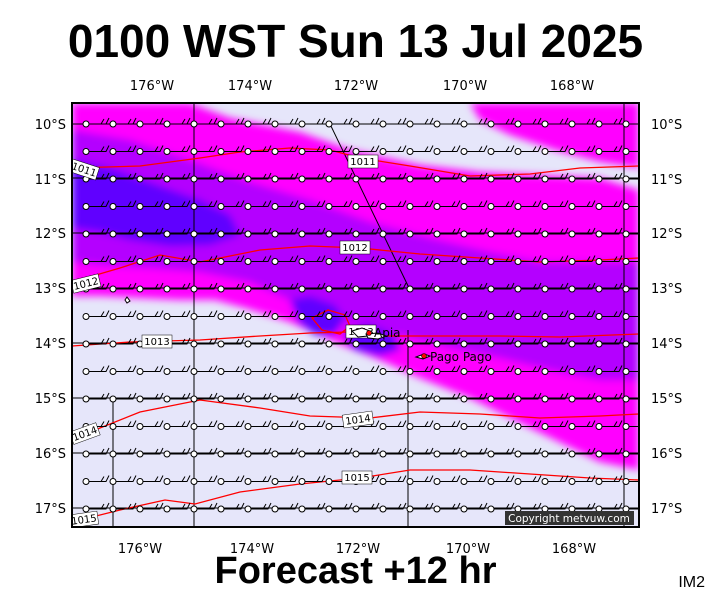 Image resolution: width=711 pixels, height=600 pixels. What do you see at coordinates (666, 509) in the screenshot?
I see `lat-tick-right: 17°S` at bounding box center [666, 509].